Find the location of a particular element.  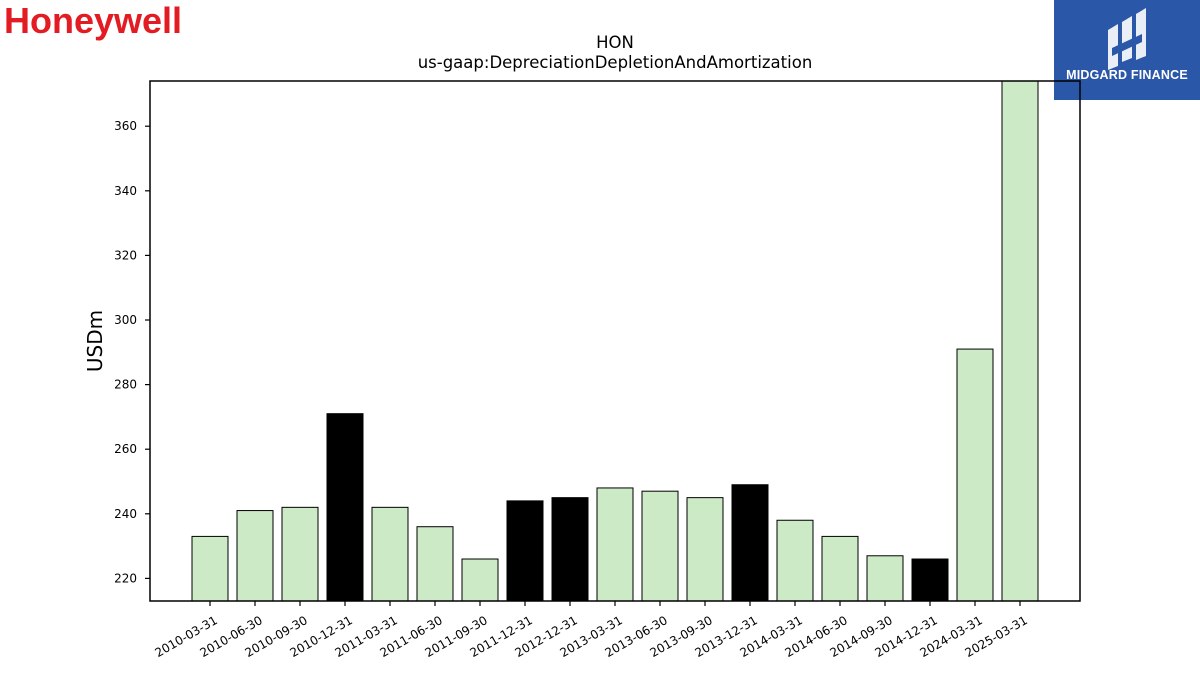

midgard-logo-icon is located at coordinates (1127, 50).